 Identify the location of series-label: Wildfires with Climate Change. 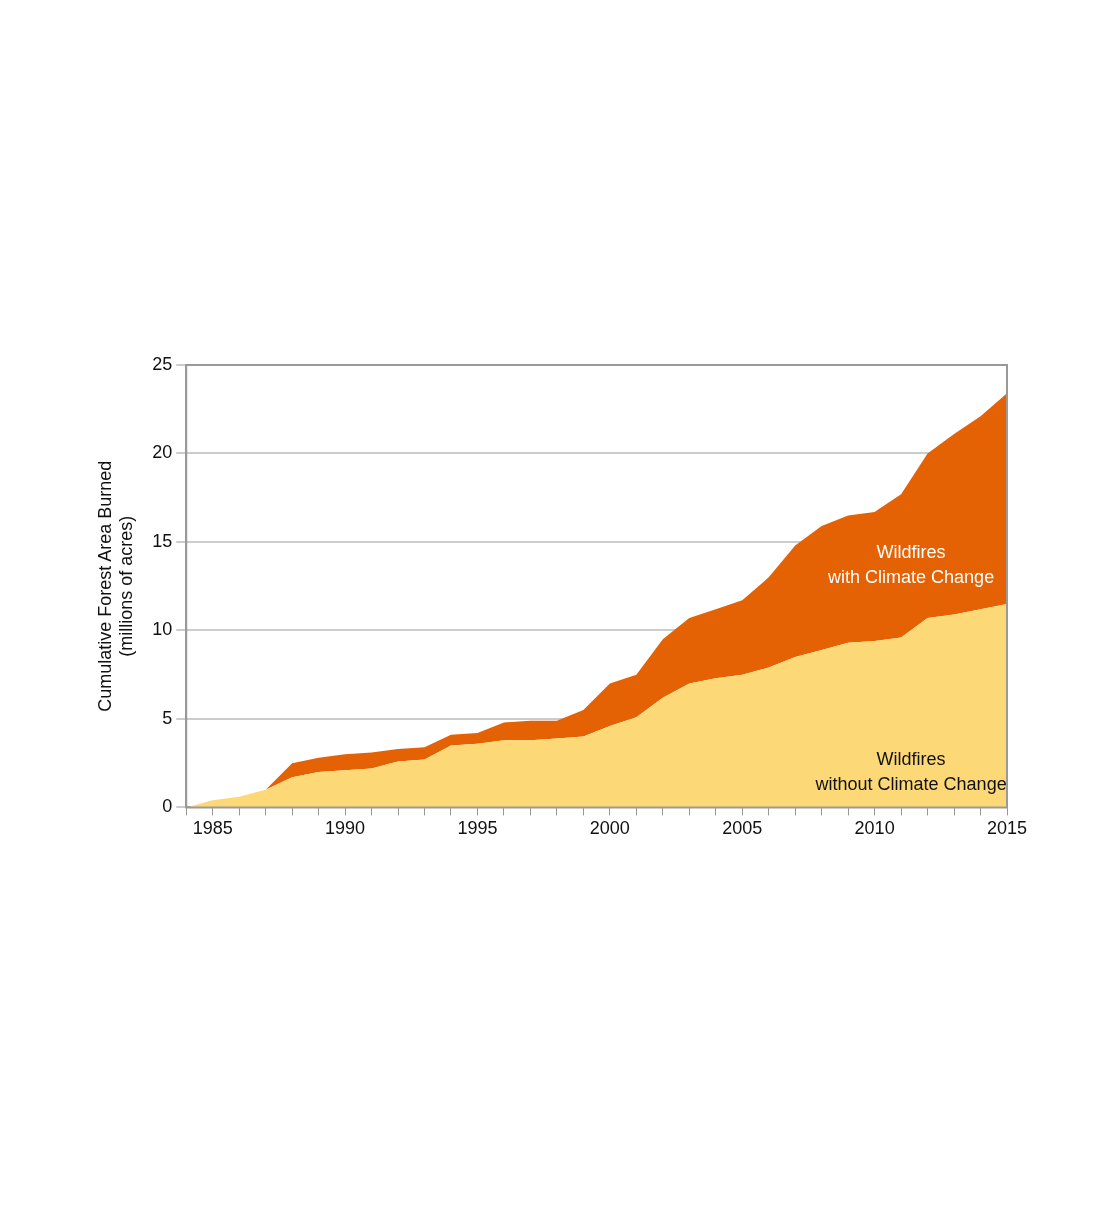
(911, 565).